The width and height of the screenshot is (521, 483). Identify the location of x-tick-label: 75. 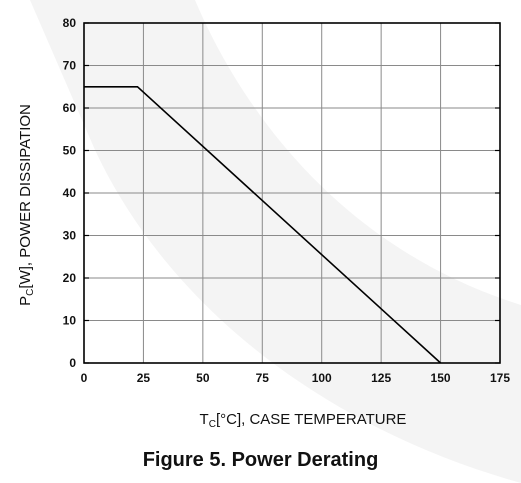
(263, 378).